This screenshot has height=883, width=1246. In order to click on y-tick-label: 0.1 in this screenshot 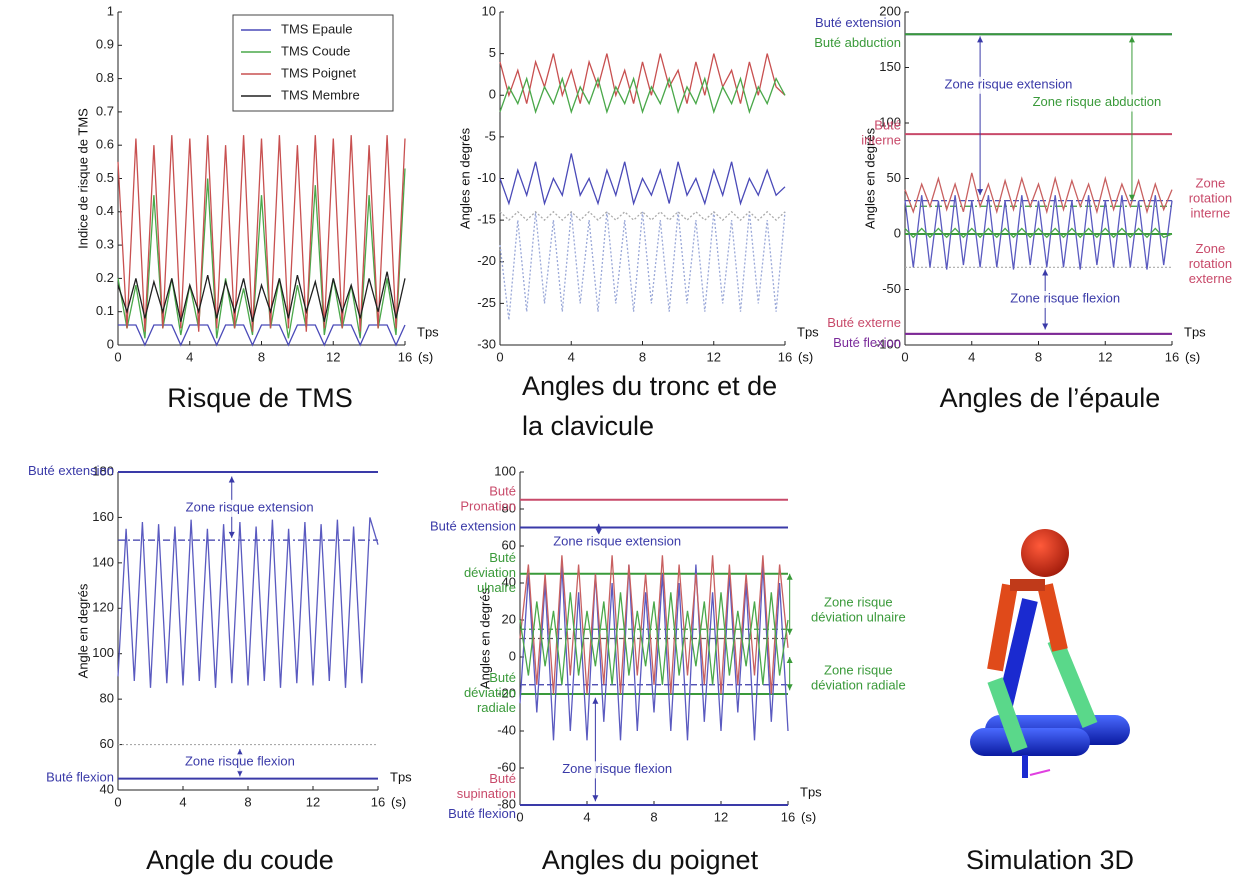, I will do `click(105, 310)`.